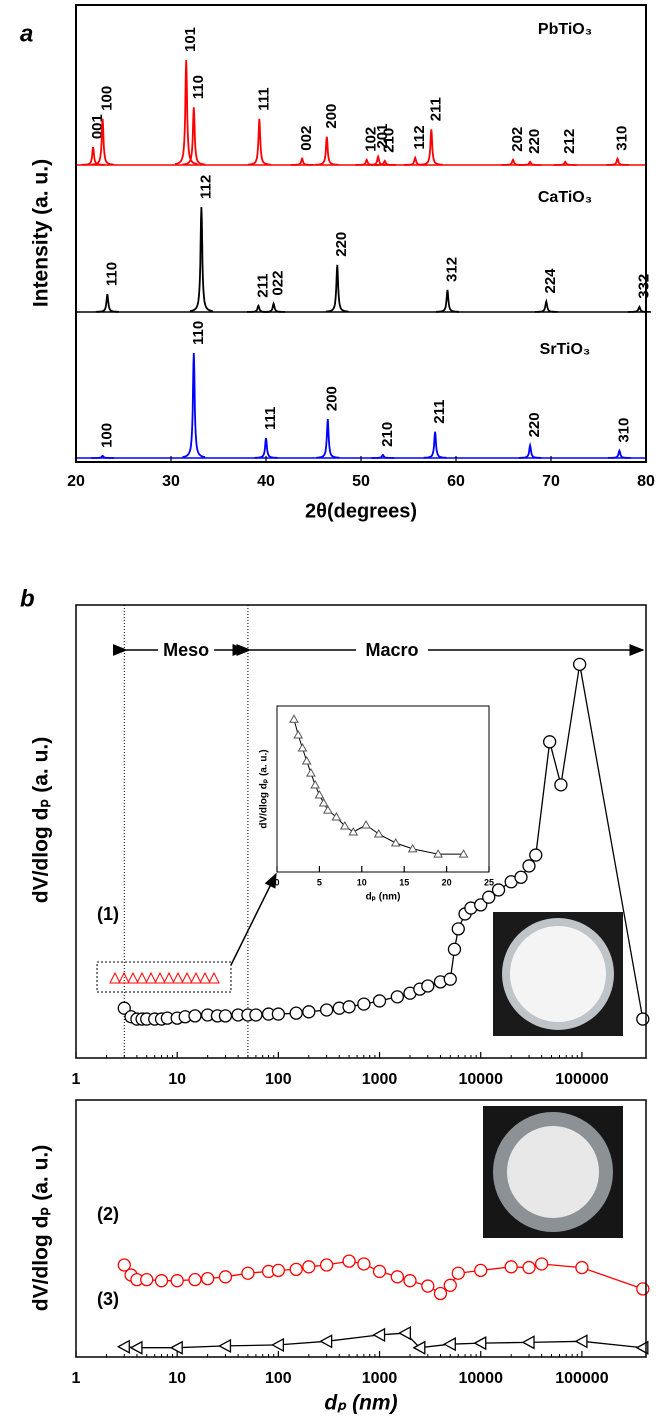  I want to click on peak-label: 112, so click(419, 137).